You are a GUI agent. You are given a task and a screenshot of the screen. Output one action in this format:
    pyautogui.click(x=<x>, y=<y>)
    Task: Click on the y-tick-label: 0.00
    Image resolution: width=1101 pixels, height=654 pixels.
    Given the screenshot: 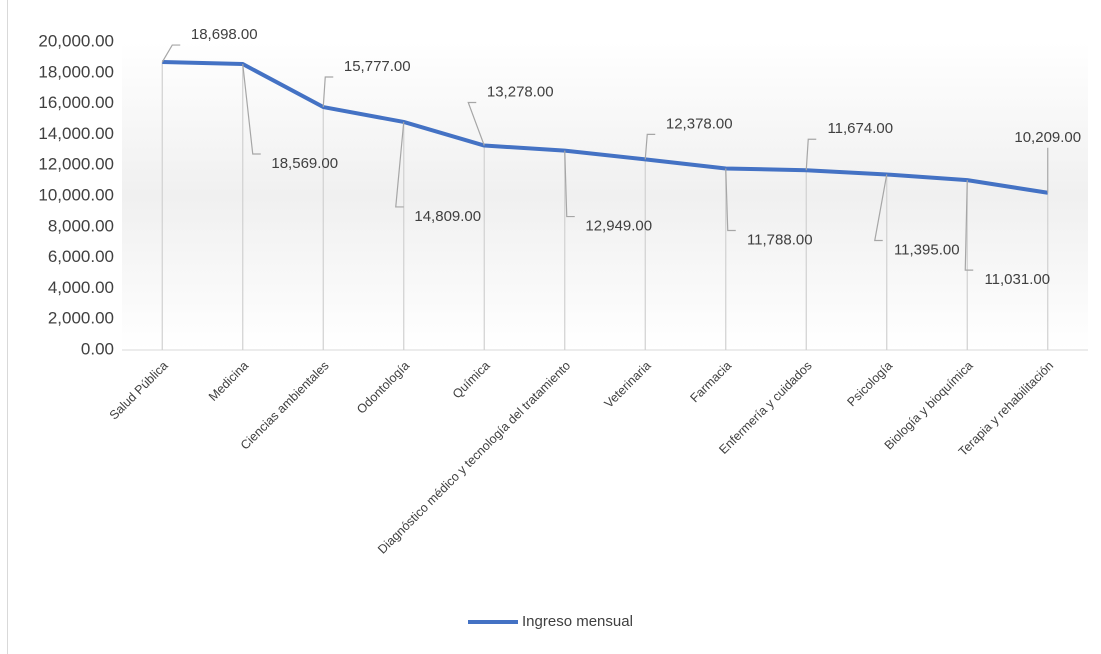 What is the action you would take?
    pyautogui.click(x=97, y=348)
    